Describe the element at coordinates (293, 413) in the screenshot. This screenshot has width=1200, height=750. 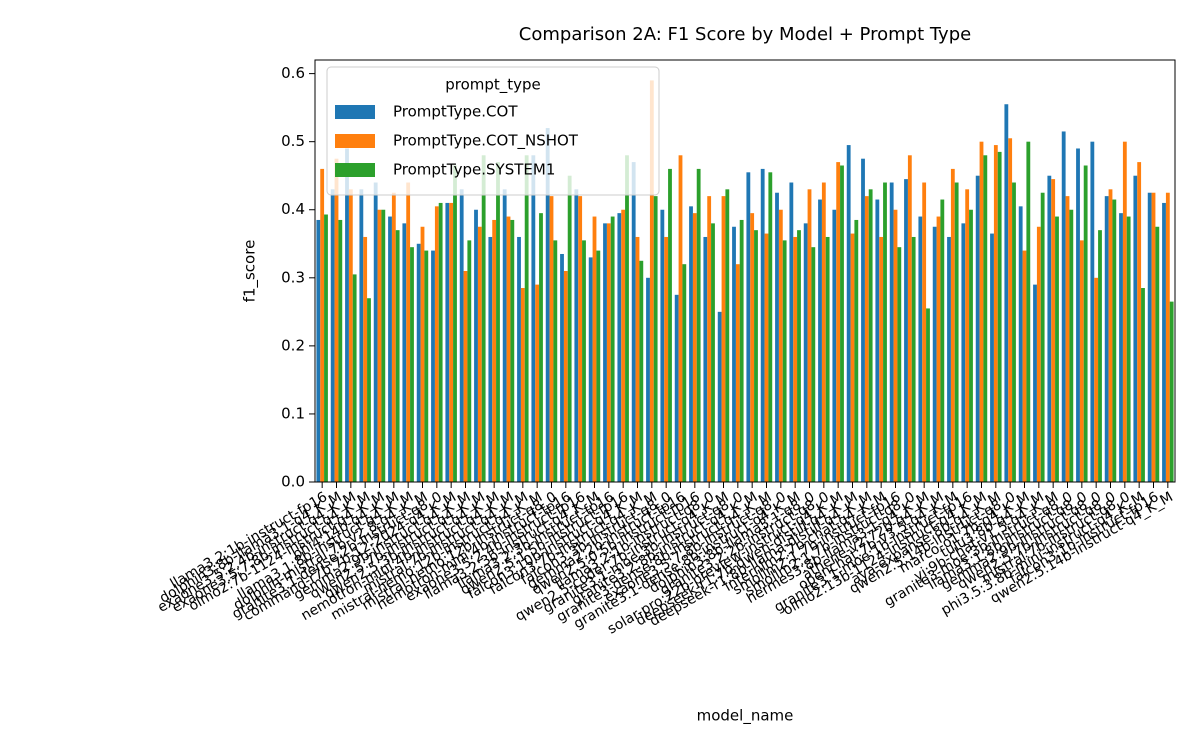
I see `y-tick-label: 0.1` at that location.